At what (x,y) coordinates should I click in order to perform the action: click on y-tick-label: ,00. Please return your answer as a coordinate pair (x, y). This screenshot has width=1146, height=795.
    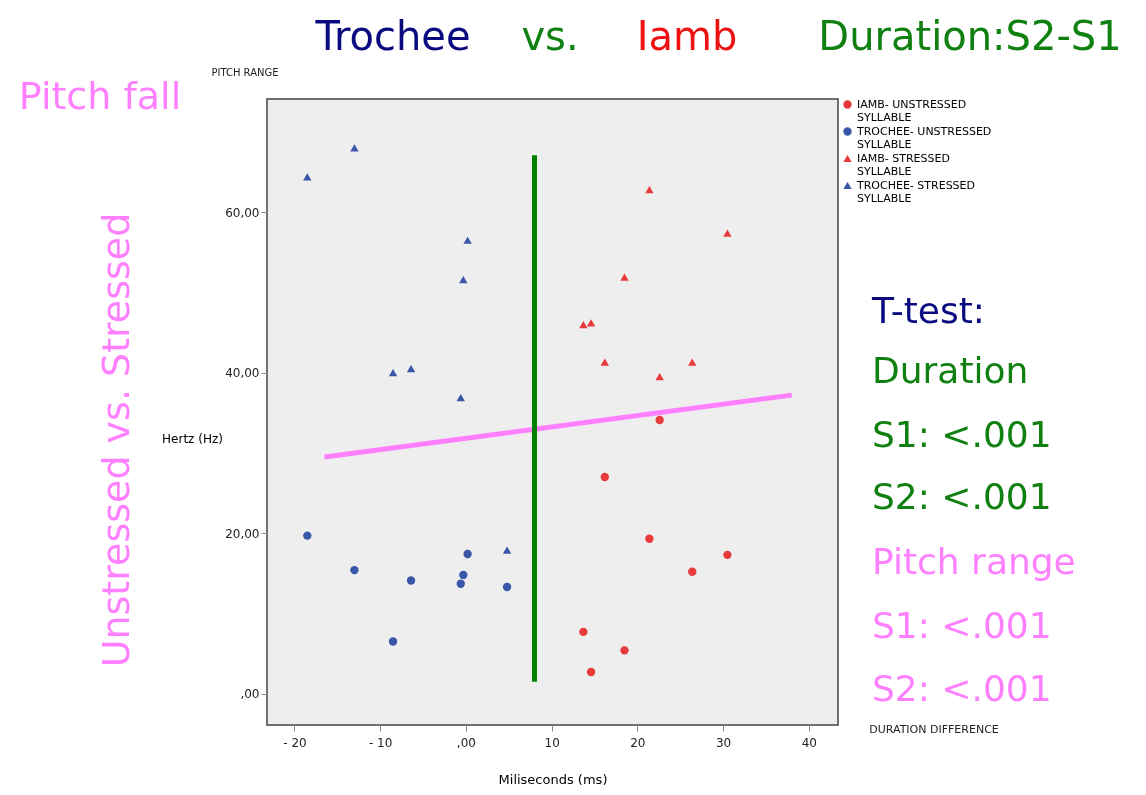
    Looking at the image, I should click on (250, 694).